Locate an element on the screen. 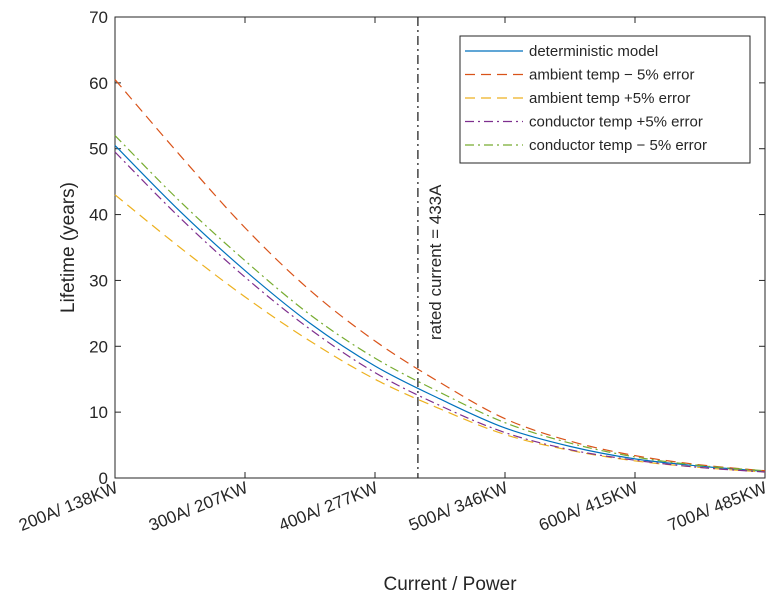 The height and width of the screenshot is (604, 772). y-tick-label: 20 is located at coordinates (98, 346).